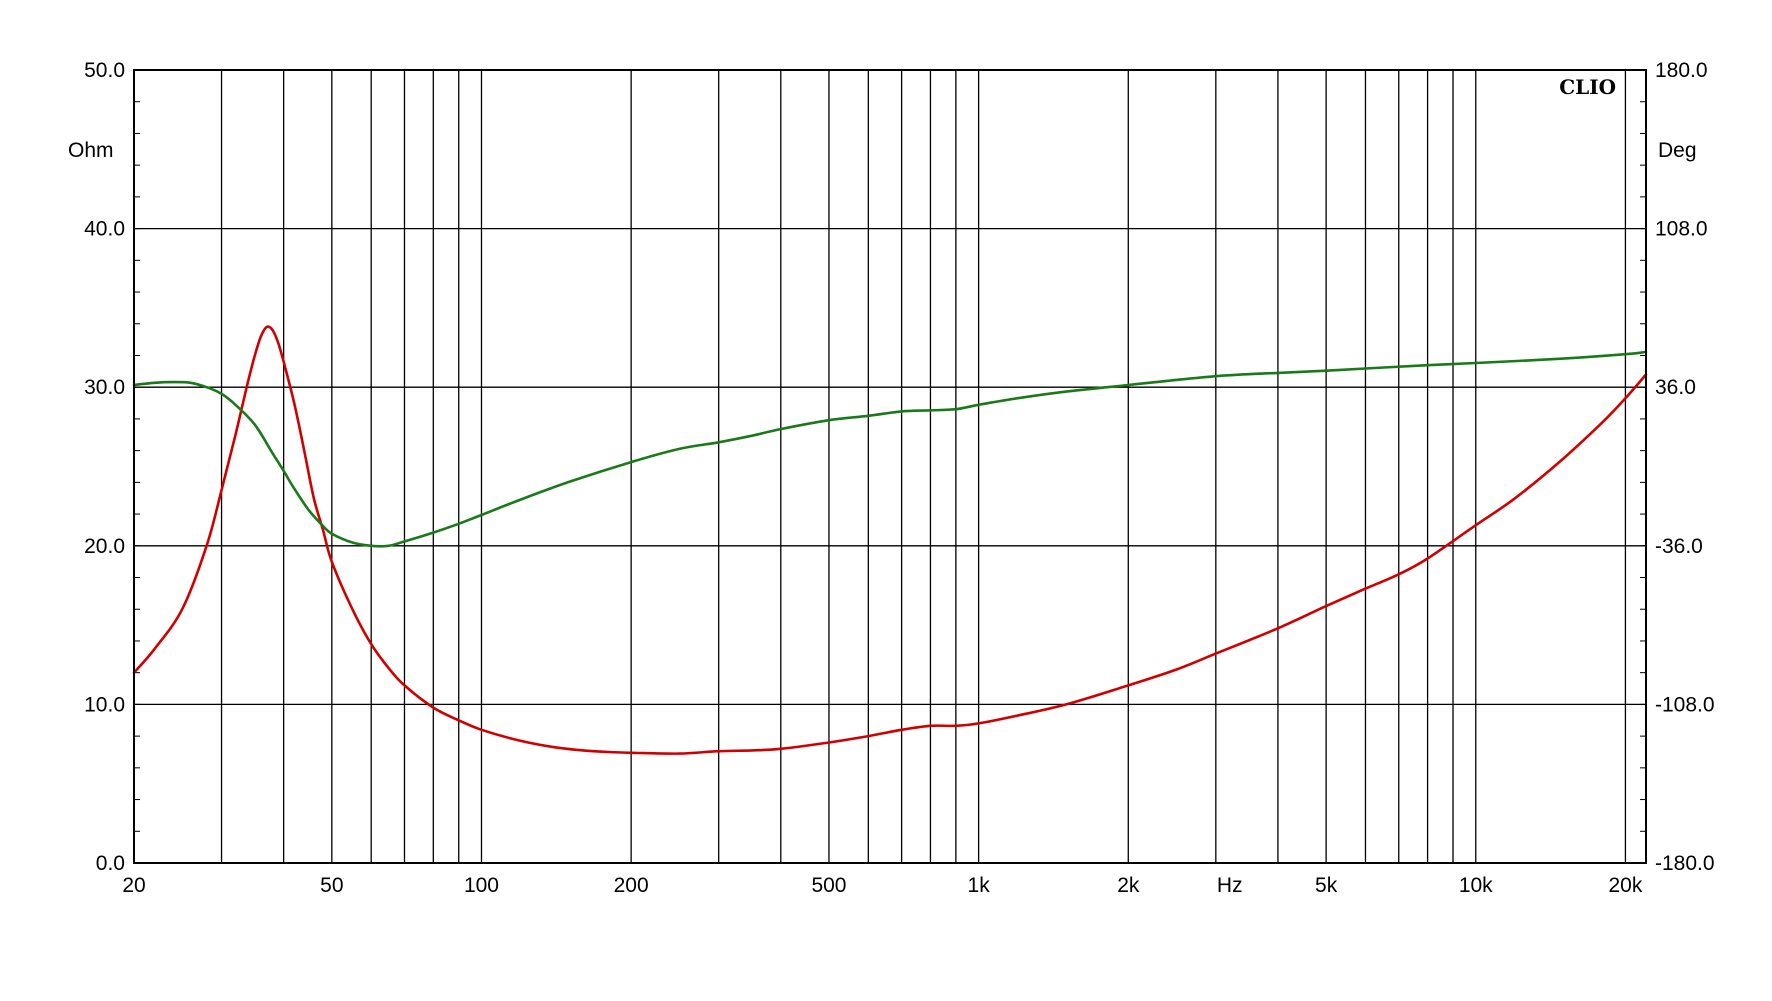 The image size is (1772, 1001). I want to click on x-tick-label: 100, so click(481, 885).